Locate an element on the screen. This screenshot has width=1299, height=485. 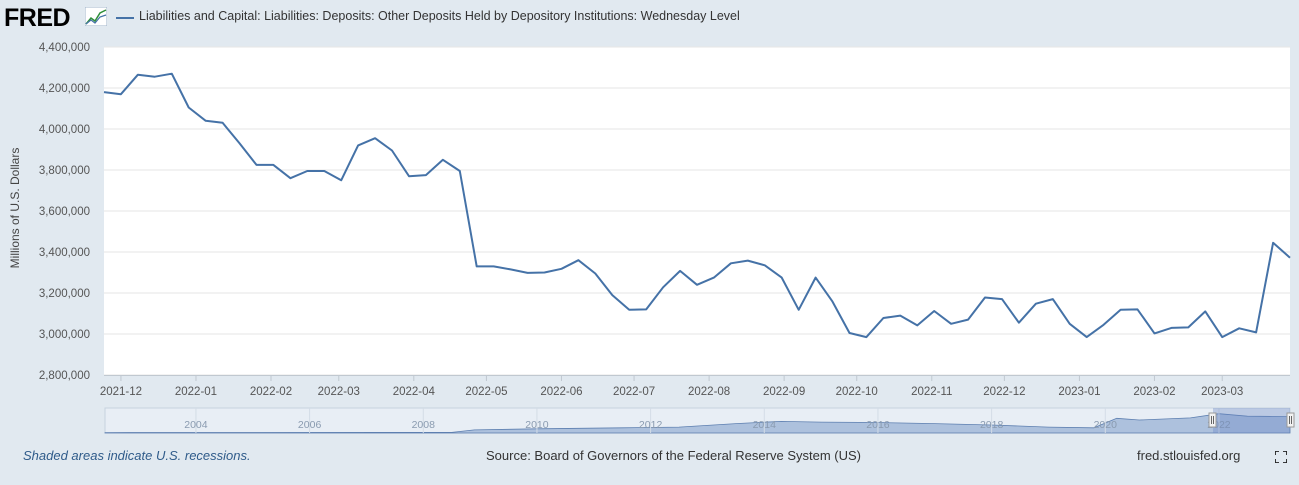
navigator-handle-left is located at coordinates (1212, 420).